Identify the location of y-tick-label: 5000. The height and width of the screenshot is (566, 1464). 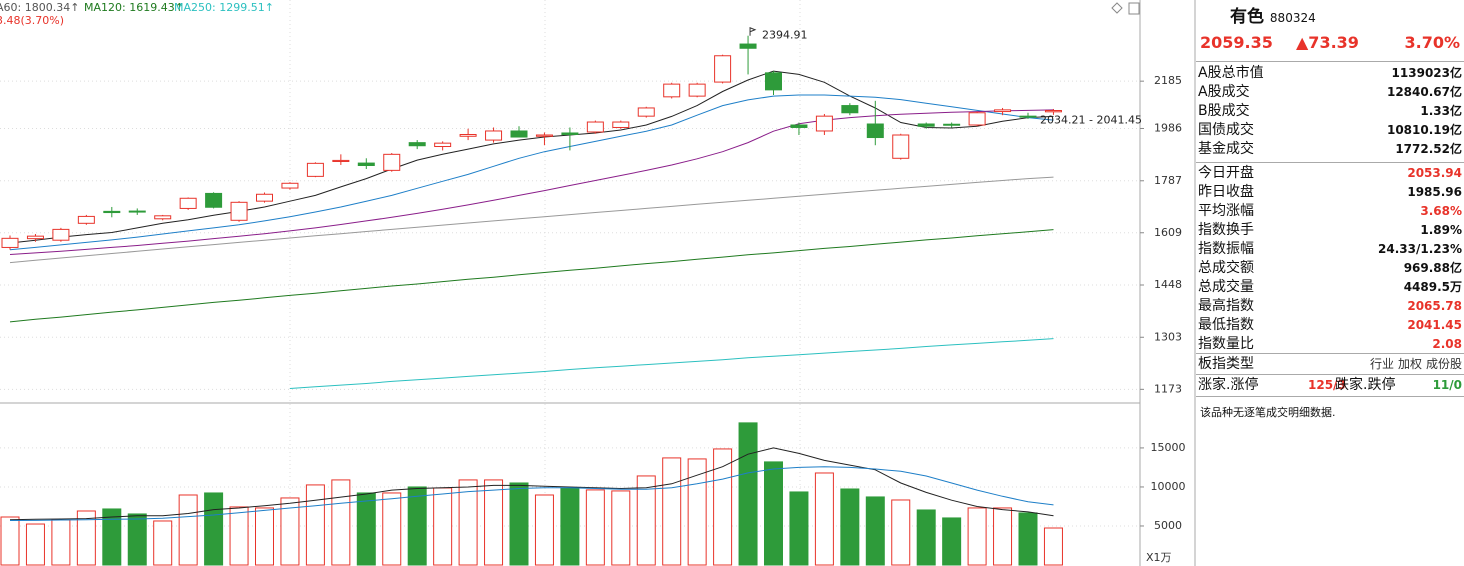
(1168, 525).